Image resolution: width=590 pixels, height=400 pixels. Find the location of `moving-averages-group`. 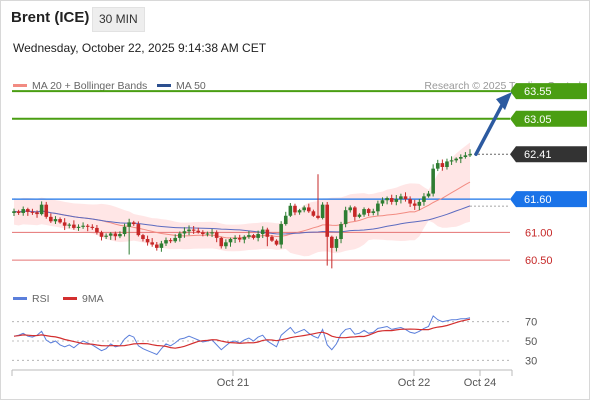

moving-averages-group is located at coordinates (242, 210).